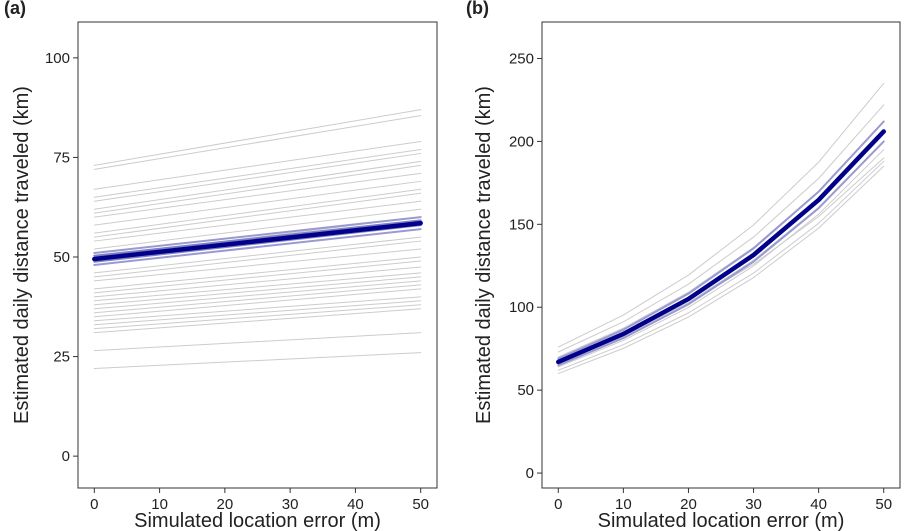 This screenshot has height=531, width=904. Describe the element at coordinates (15, 9) in the screenshot. I see `panel-title: (a)` at that location.